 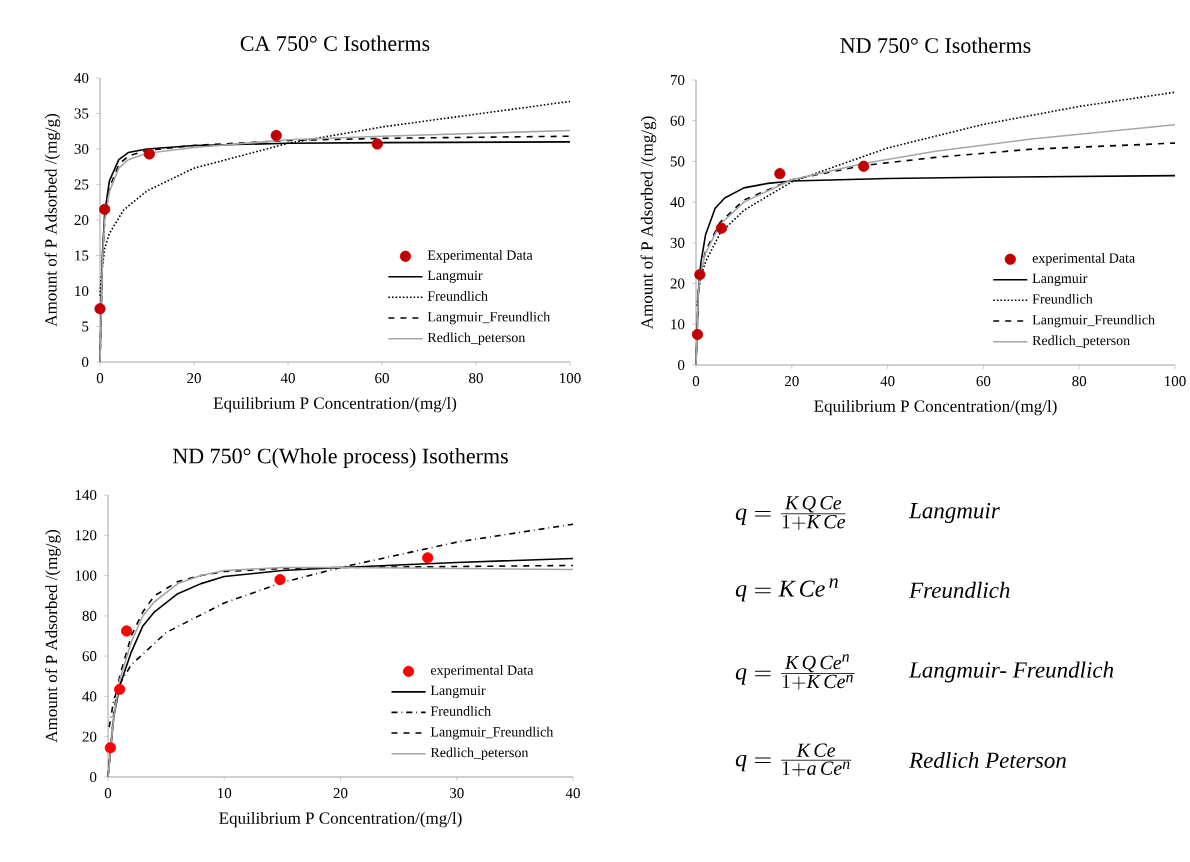 What do you see at coordinates (225, 793) in the screenshot?
I see `x-tick-label: 10` at bounding box center [225, 793].